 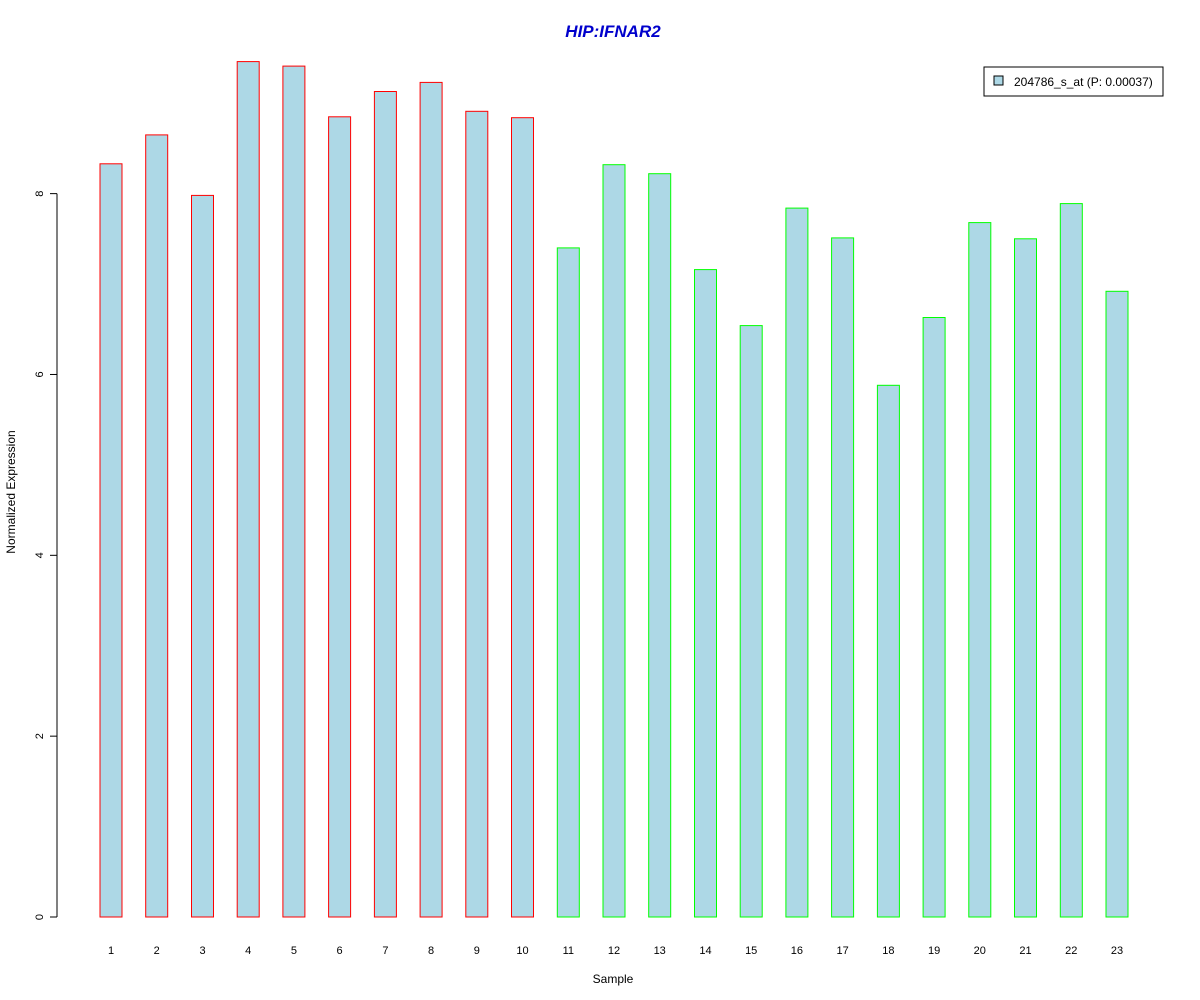 I want to click on x-tick-label: 15, so click(x=751, y=951).